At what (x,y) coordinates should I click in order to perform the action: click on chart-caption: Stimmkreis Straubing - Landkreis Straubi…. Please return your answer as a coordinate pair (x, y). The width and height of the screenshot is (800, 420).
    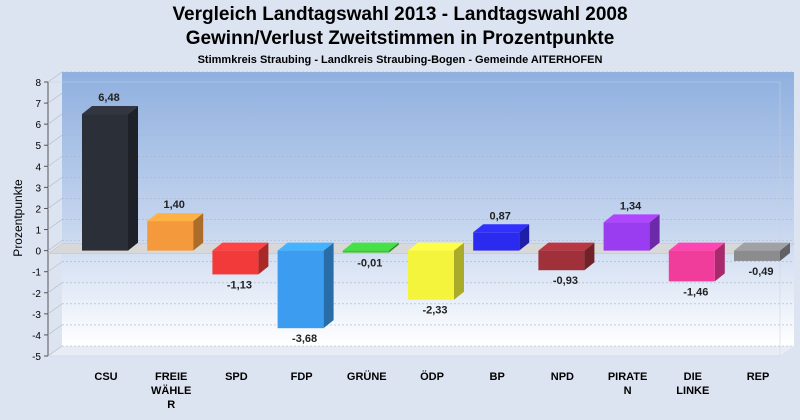
    Looking at the image, I should click on (400, 60).